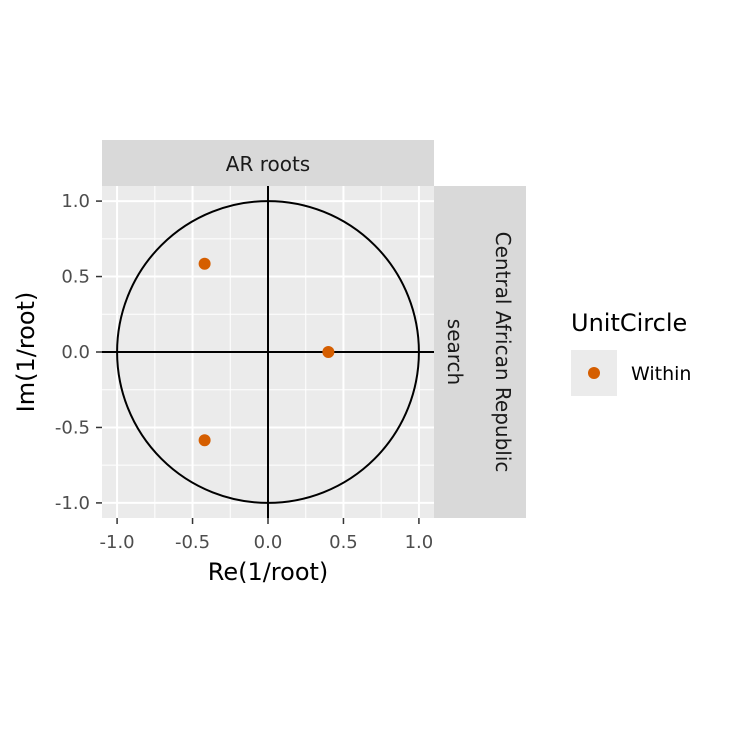 This screenshot has width=729, height=729. I want to click on x-axis-ticks: -1.0 -0.5 0.0 0.5 1.0, so click(267, 535).